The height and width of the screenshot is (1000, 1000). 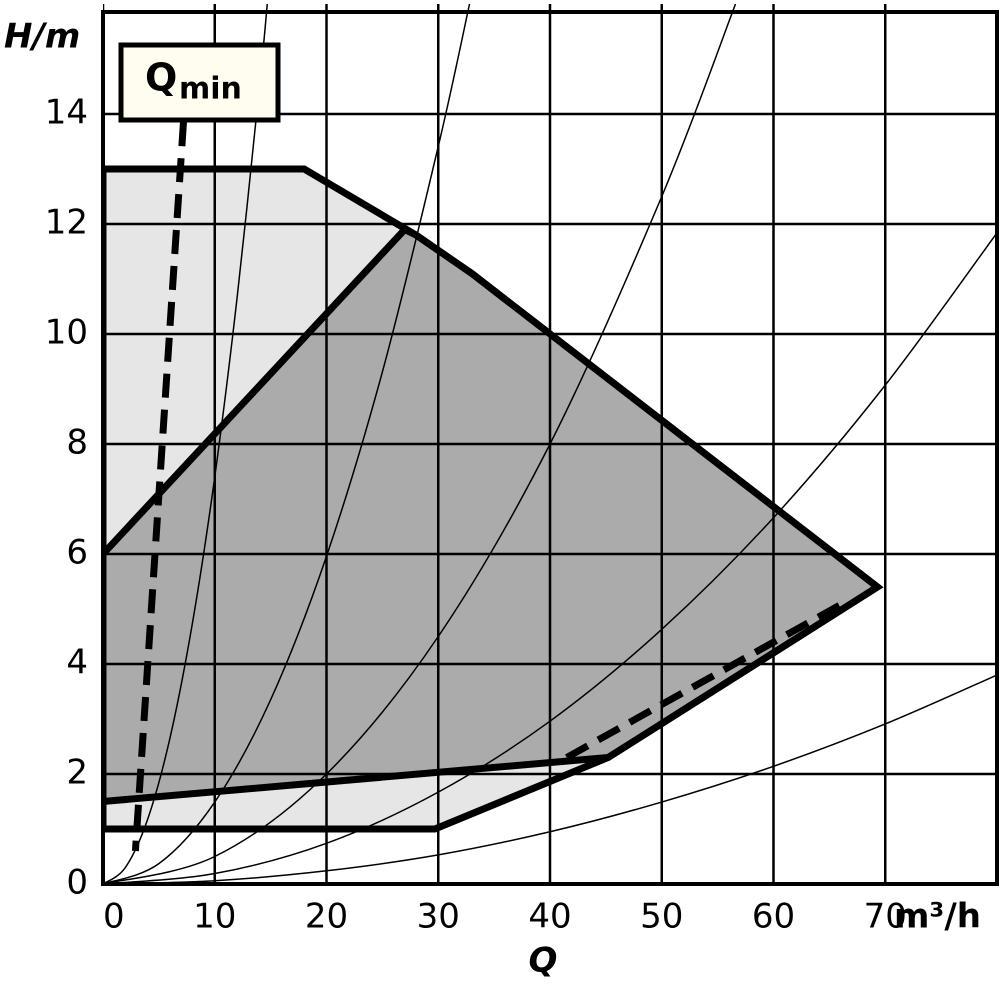 What do you see at coordinates (114, 917) in the screenshot?
I see `x-tick-label: 0` at bounding box center [114, 917].